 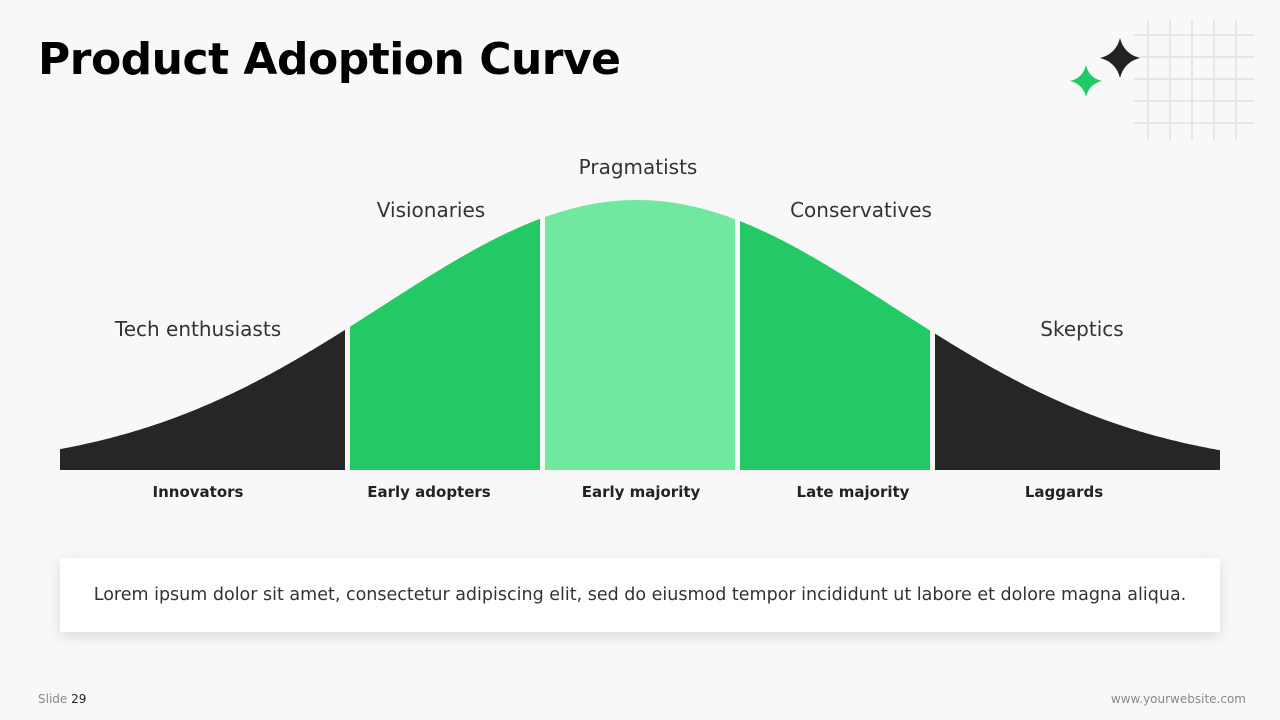 What do you see at coordinates (1081, 329) in the screenshot?
I see `persona-label: Skeptics` at bounding box center [1081, 329].